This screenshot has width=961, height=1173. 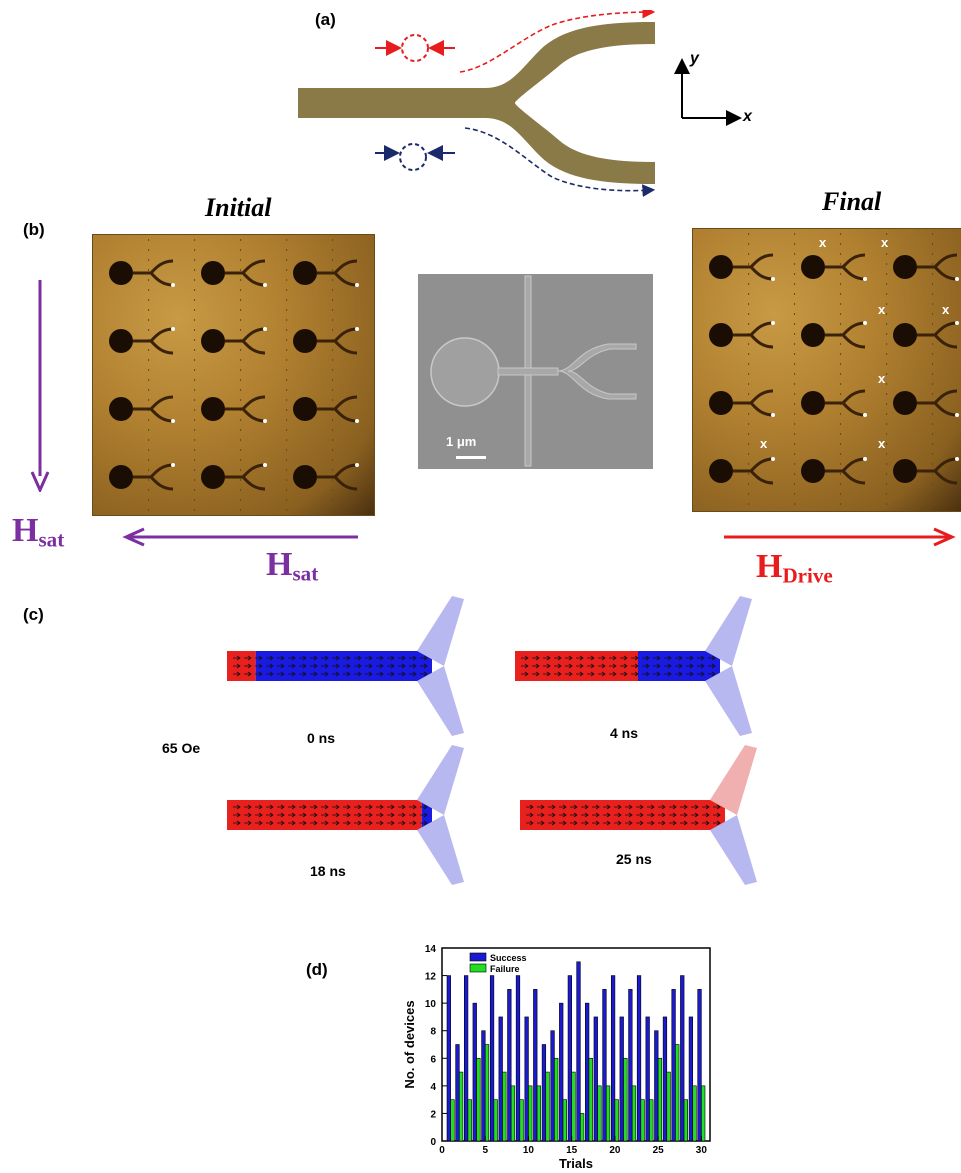 What do you see at coordinates (345, 815) in the screenshot?
I see `sim-snapshot-18ns` at bounding box center [345, 815].